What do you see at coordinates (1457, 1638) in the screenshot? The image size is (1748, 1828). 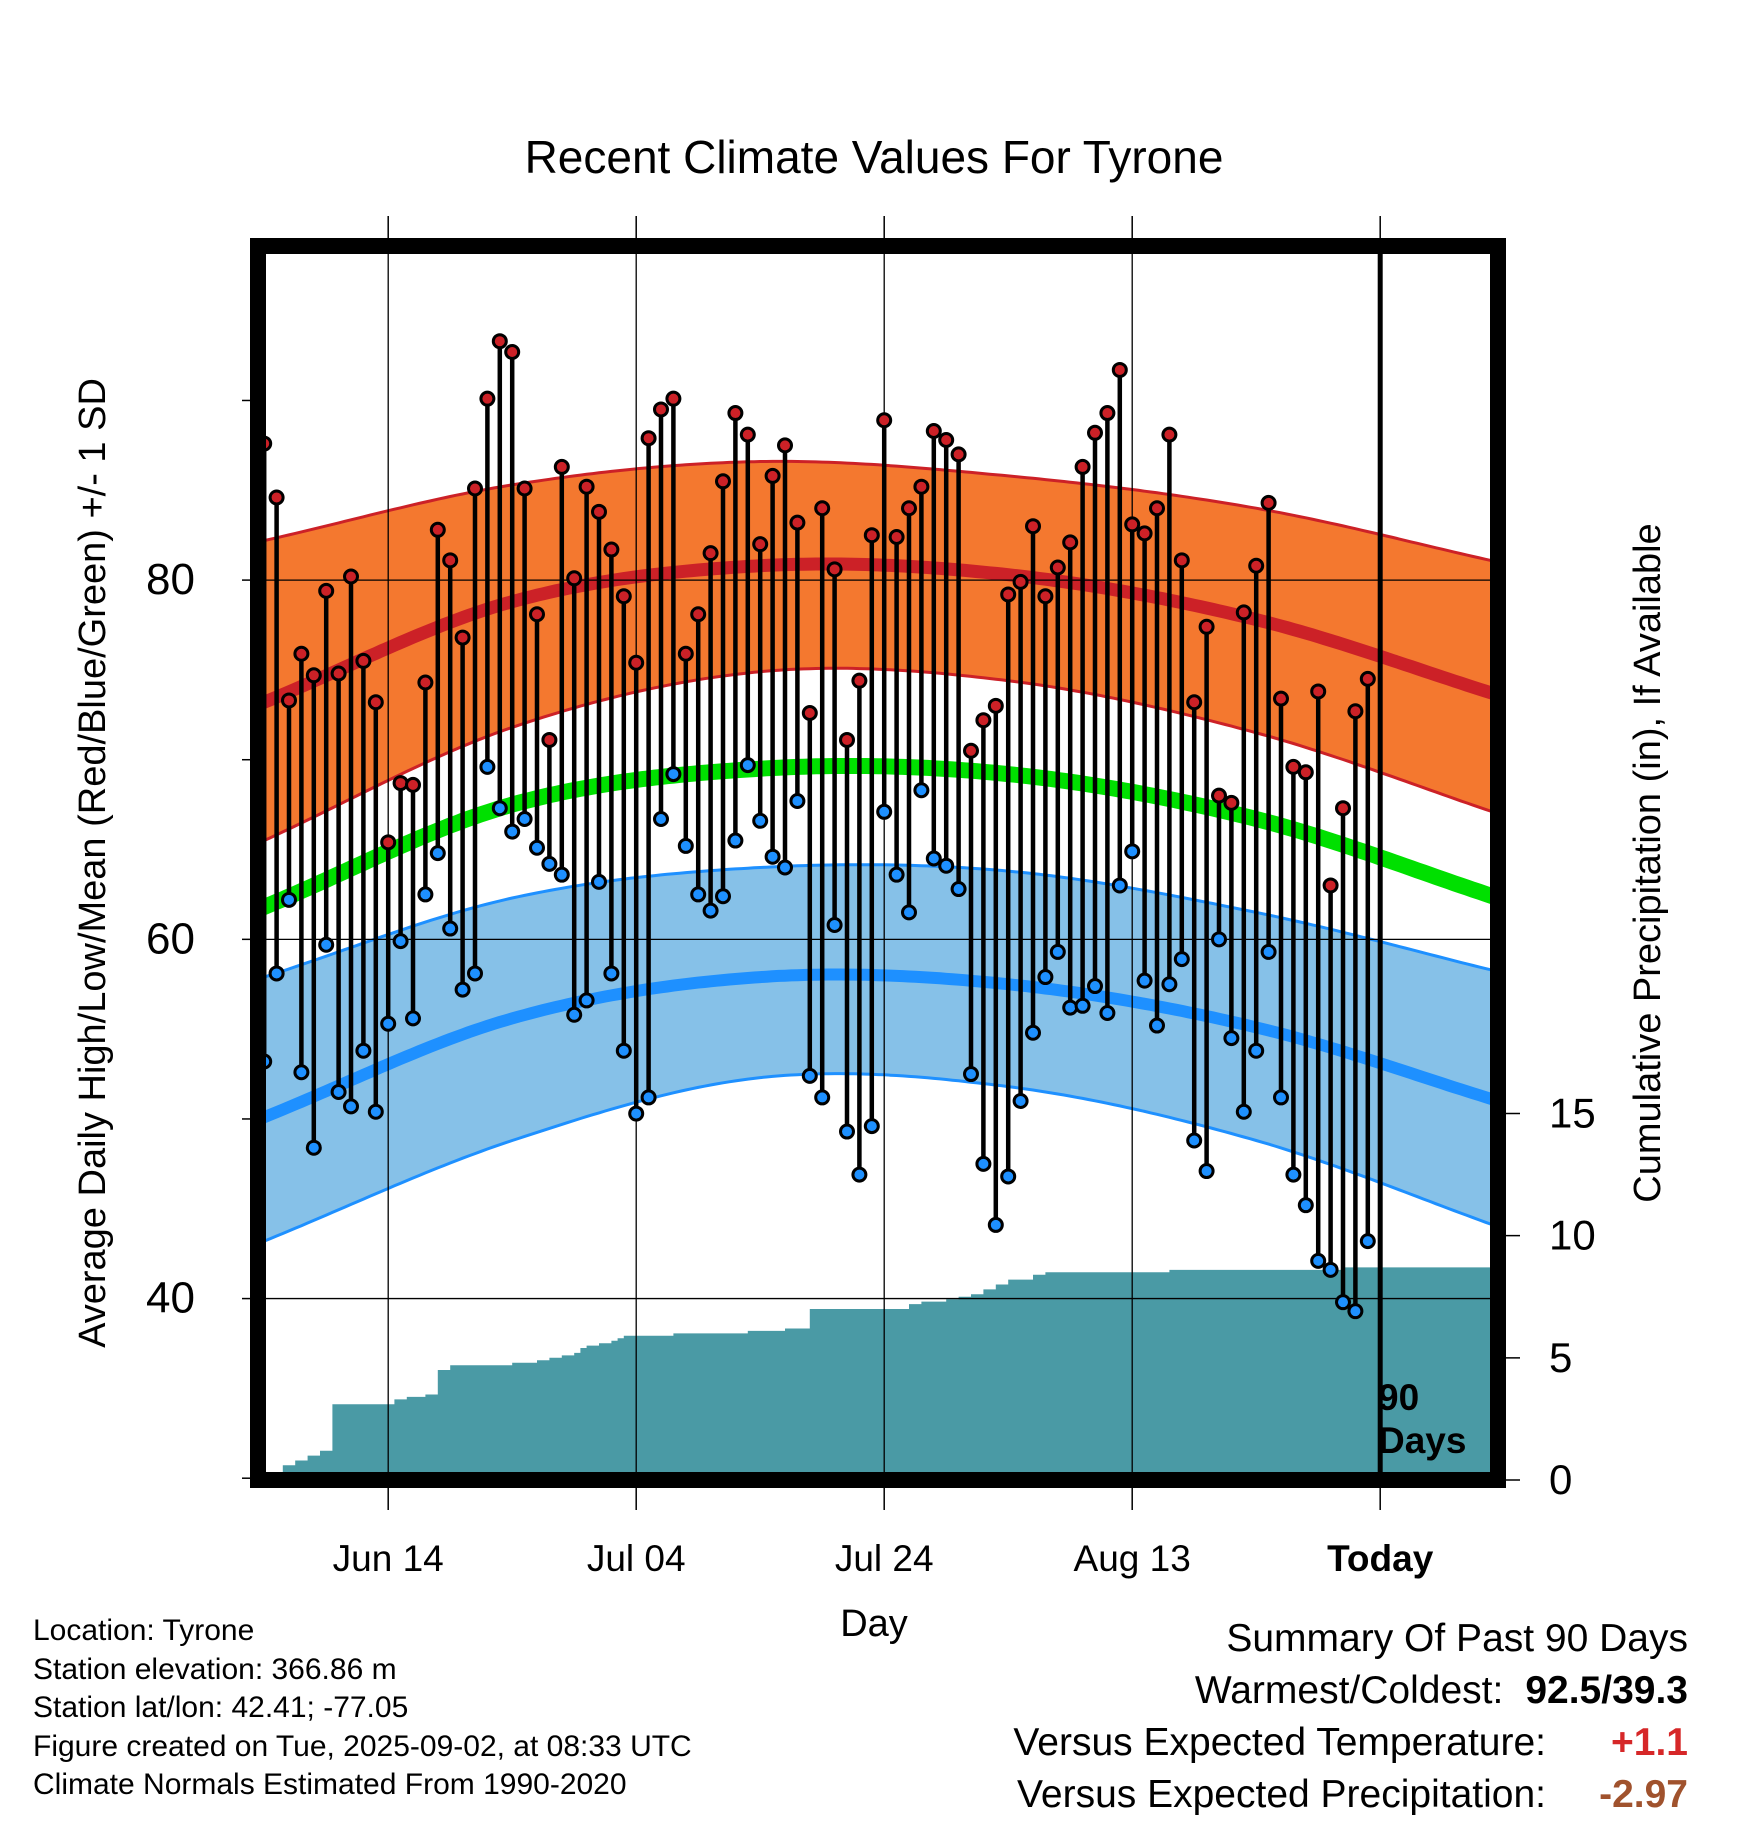 I see `summary-heading: Summary Of Past 90 Days` at bounding box center [1457, 1638].